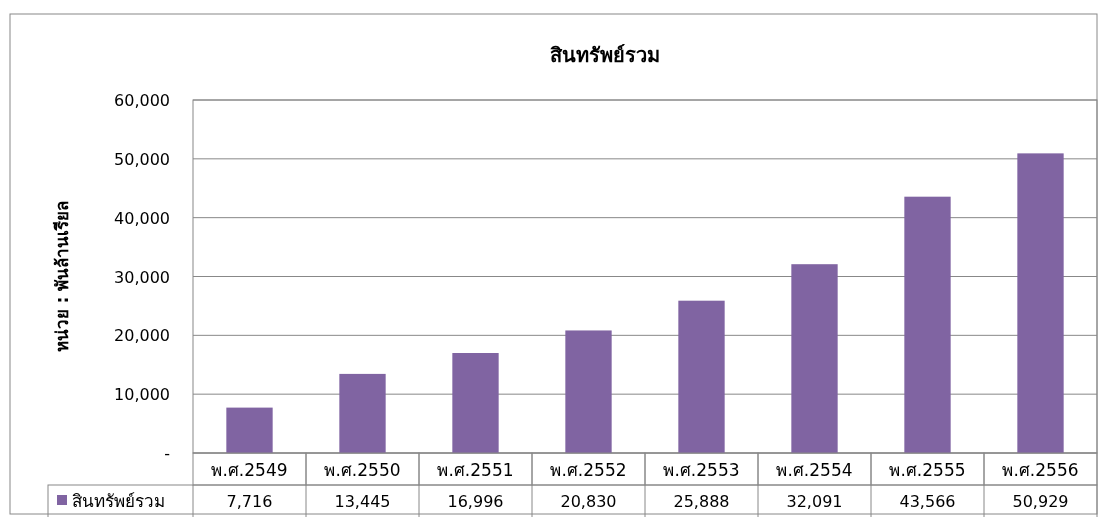 This screenshot has height=517, width=1107. What do you see at coordinates (167, 453) in the screenshot?
I see `y-tick-label: -` at bounding box center [167, 453].